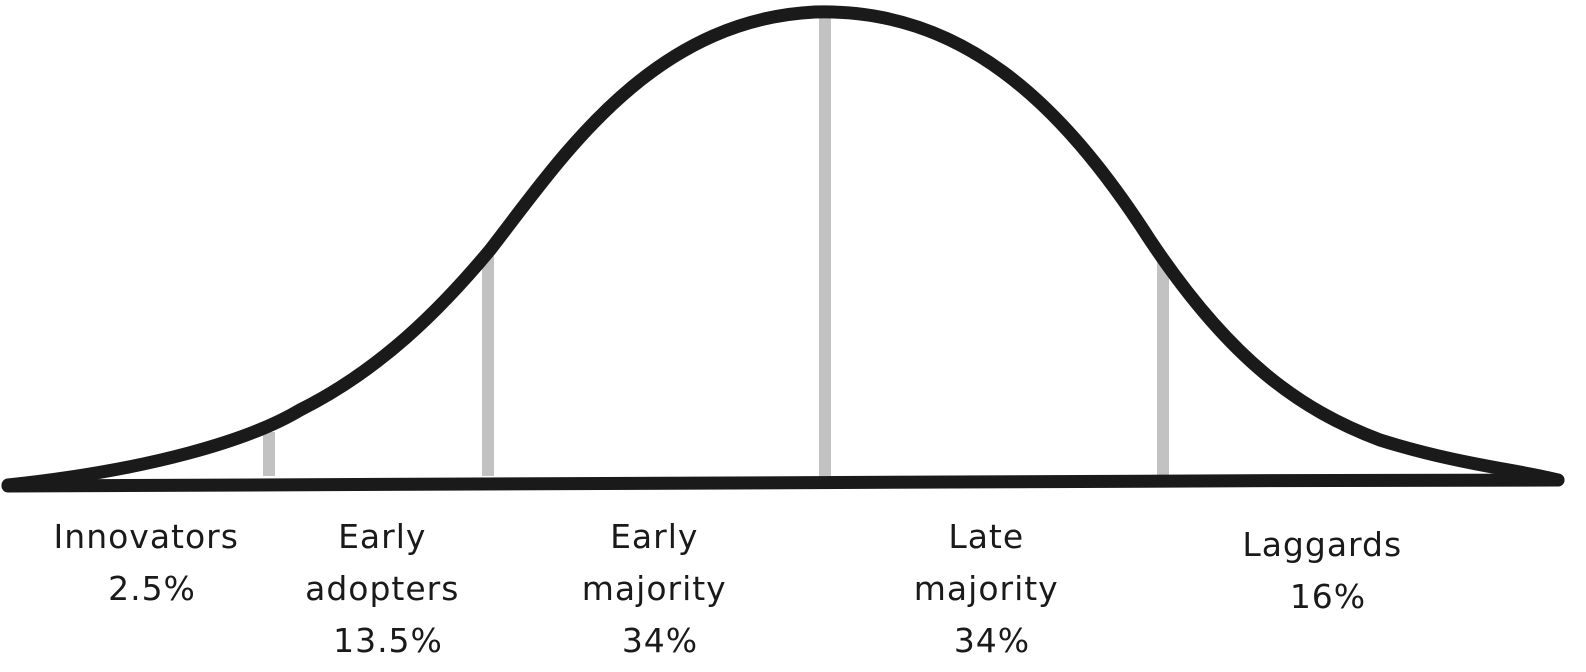 Image resolution: width=1586 pixels, height=672 pixels. I want to click on label-early-adopters: Early adopters 13.5%, so click(388, 588).